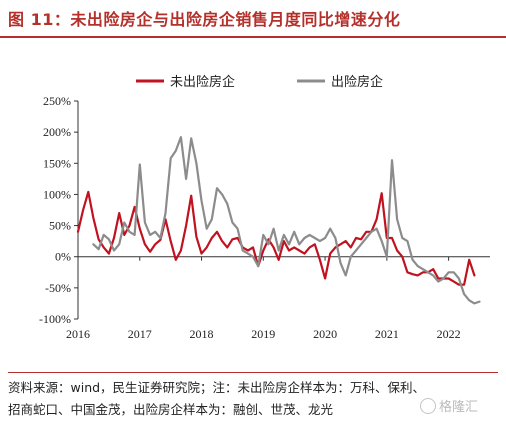  What do you see at coordinates (428, 406) in the screenshot?
I see `watermark-logo-icon` at bounding box center [428, 406].